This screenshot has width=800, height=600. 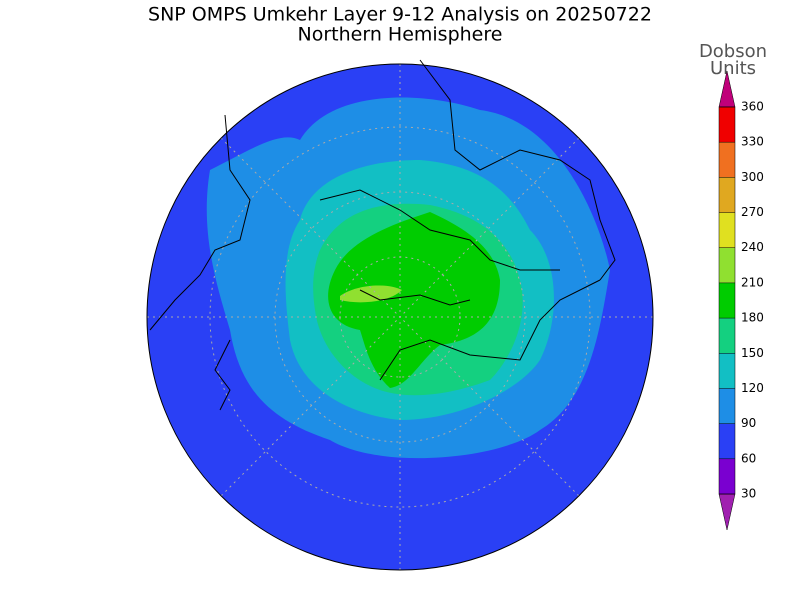 What do you see at coordinates (400, 35) in the screenshot?
I see `subtitle: Northern Hemisphere` at bounding box center [400, 35].